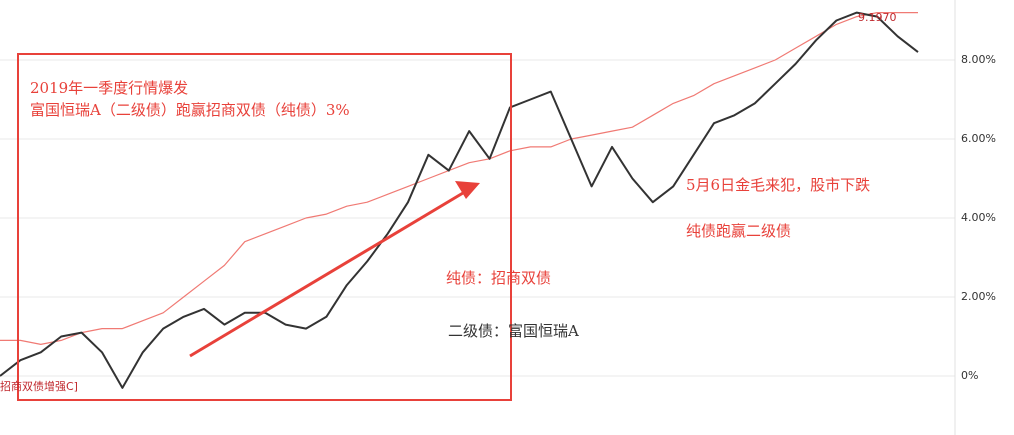  I want to click on box-annotation-detail: 富国恒瑞A（二级债）跑赢招商双债（纯债）3%, so click(190, 110).